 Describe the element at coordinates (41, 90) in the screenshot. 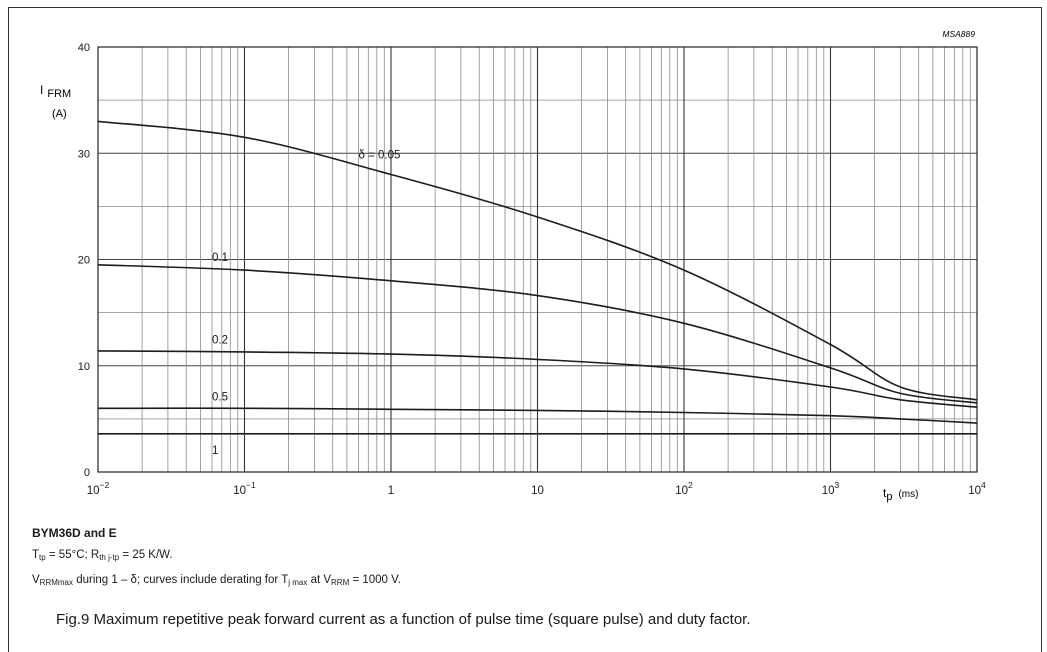

I see `y-axis-label-symbol: I` at that location.